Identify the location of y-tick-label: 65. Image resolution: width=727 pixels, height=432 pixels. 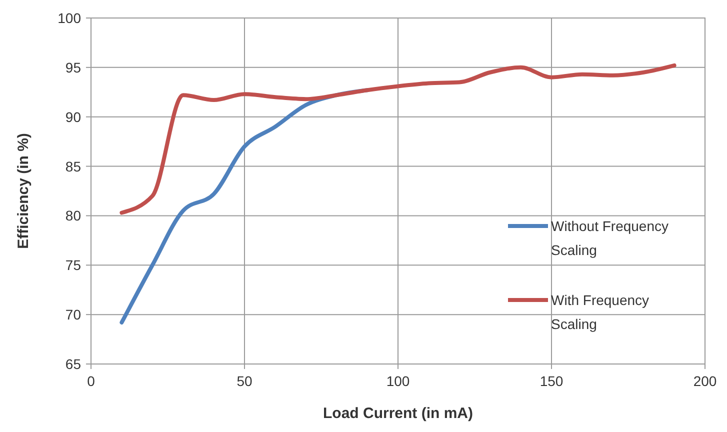
(73, 364).